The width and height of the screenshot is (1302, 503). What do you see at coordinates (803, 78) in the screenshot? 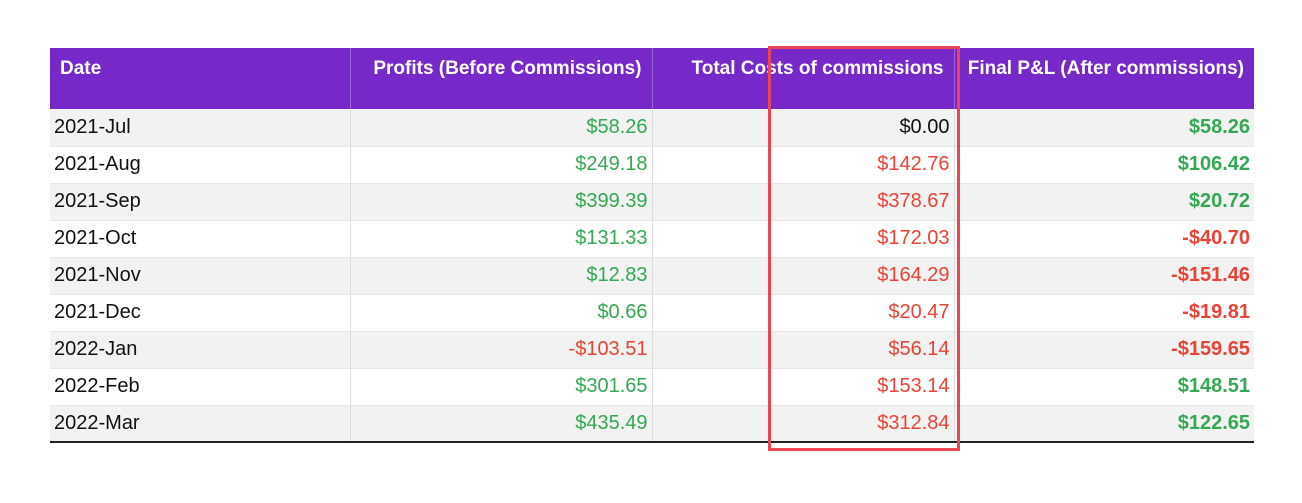
I see `header-costs: Total Costs of commissions` at bounding box center [803, 78].